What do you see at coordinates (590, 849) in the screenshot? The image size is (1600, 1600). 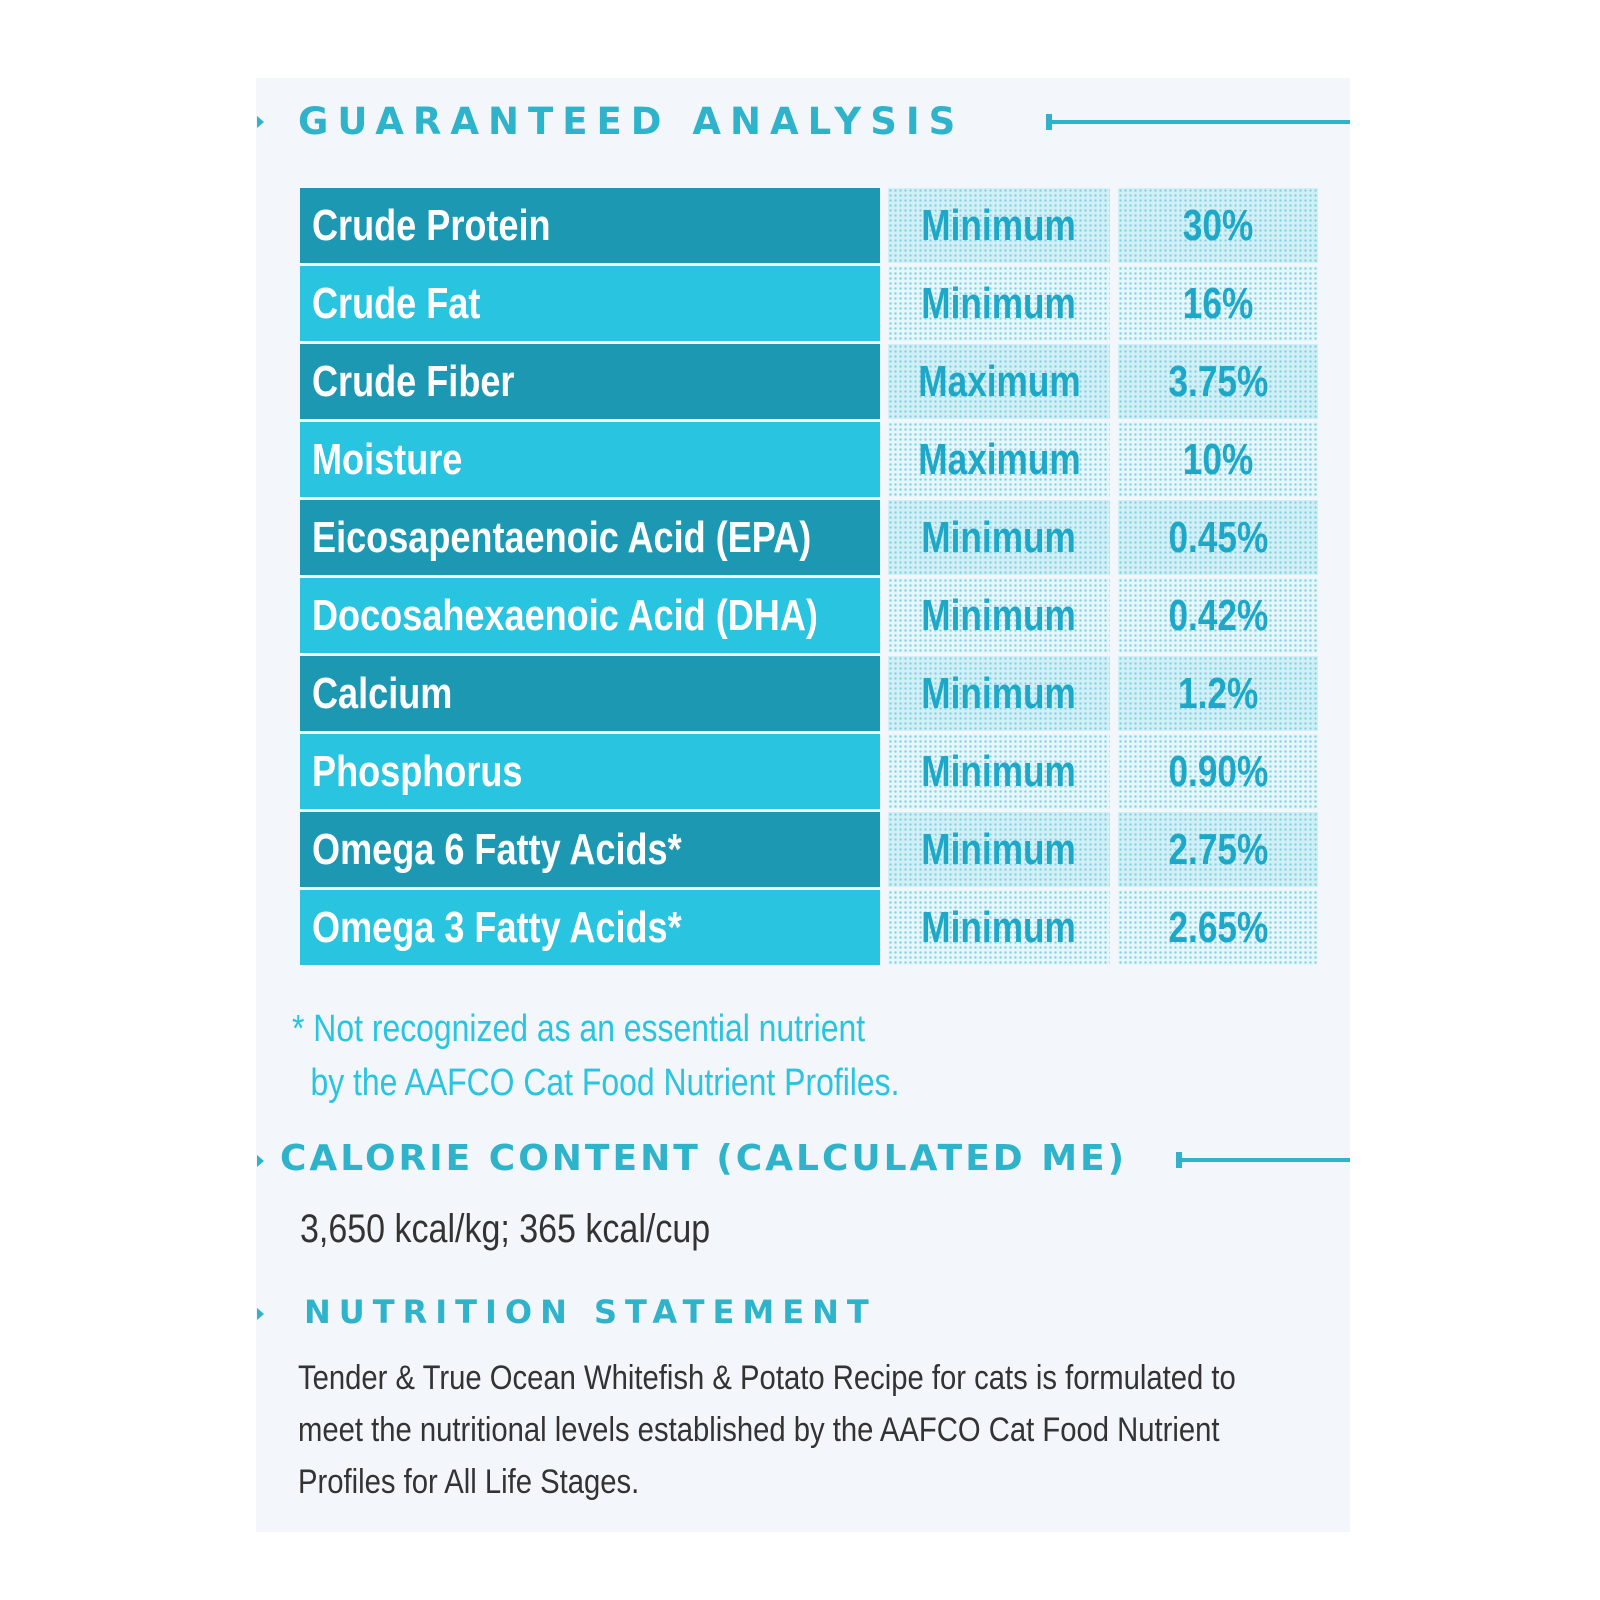 I see `nutrient-name: Omega 6 Fatty Acids*` at bounding box center [590, 849].